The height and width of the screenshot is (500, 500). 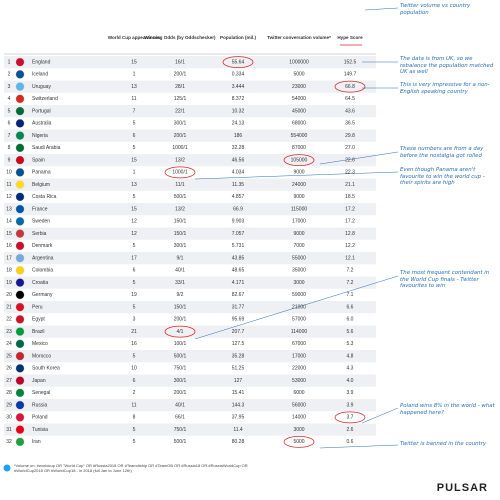 I want to click on cell: Japan, so click(x=39, y=381).